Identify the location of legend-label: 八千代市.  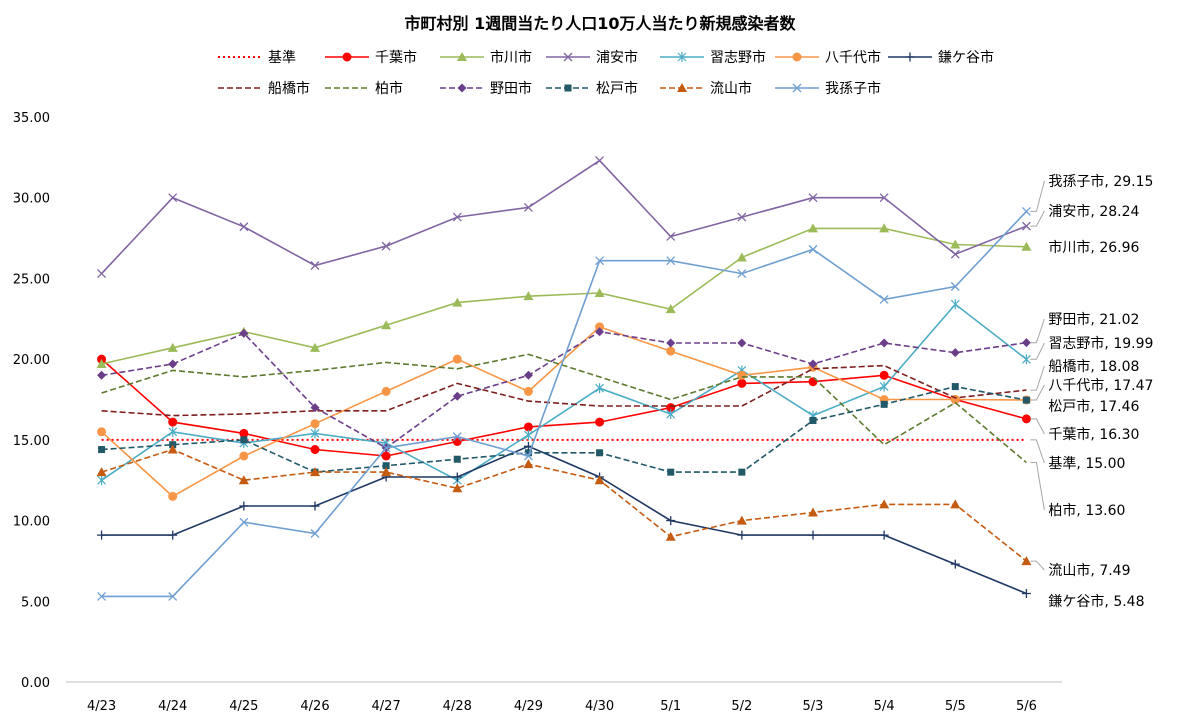
(853, 57).